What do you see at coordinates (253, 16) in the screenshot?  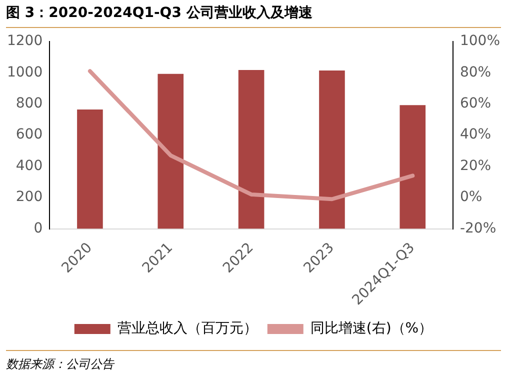 I see `chart-title: 图 3：2020-2024Q1-Q3 公司营业收入及增速` at bounding box center [253, 16].